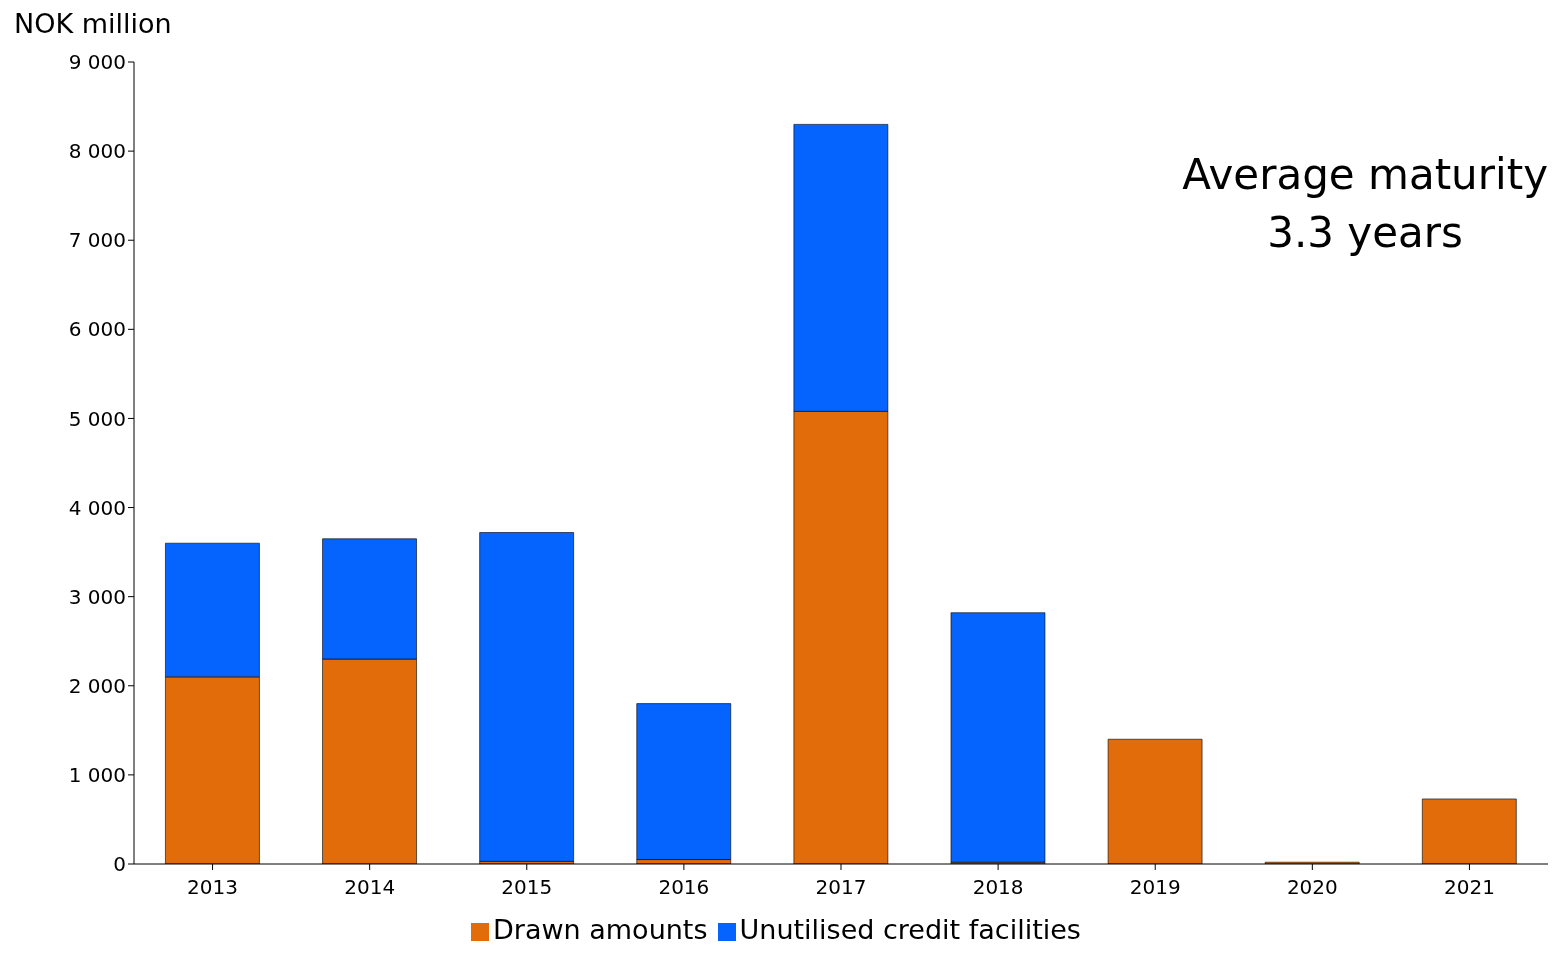 The image size is (1556, 961). Describe the element at coordinates (97, 62) in the screenshot. I see `y-tick-label: 9 000` at that location.